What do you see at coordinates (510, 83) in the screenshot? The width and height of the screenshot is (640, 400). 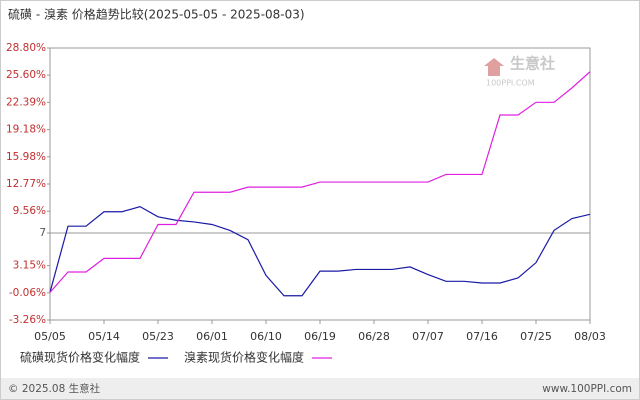 I see `watermark-site: 100PPI.COM` at bounding box center [510, 83].